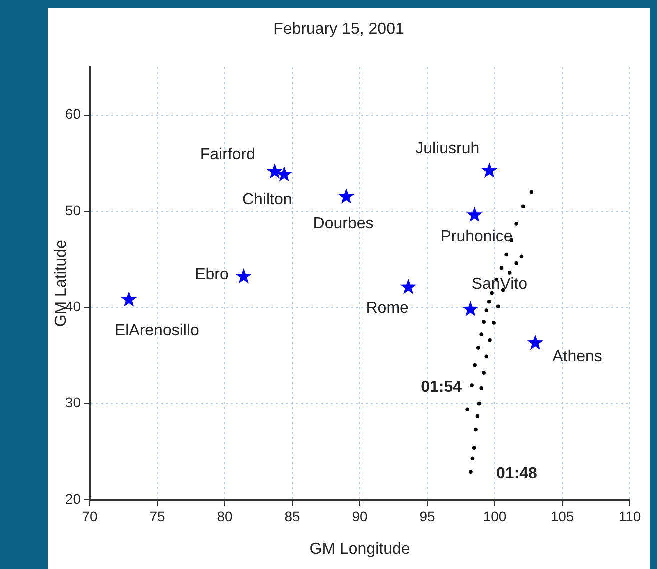 Image resolution: width=657 pixels, height=569 pixels. I want to click on annotation: ElArenosillo, so click(157, 331).